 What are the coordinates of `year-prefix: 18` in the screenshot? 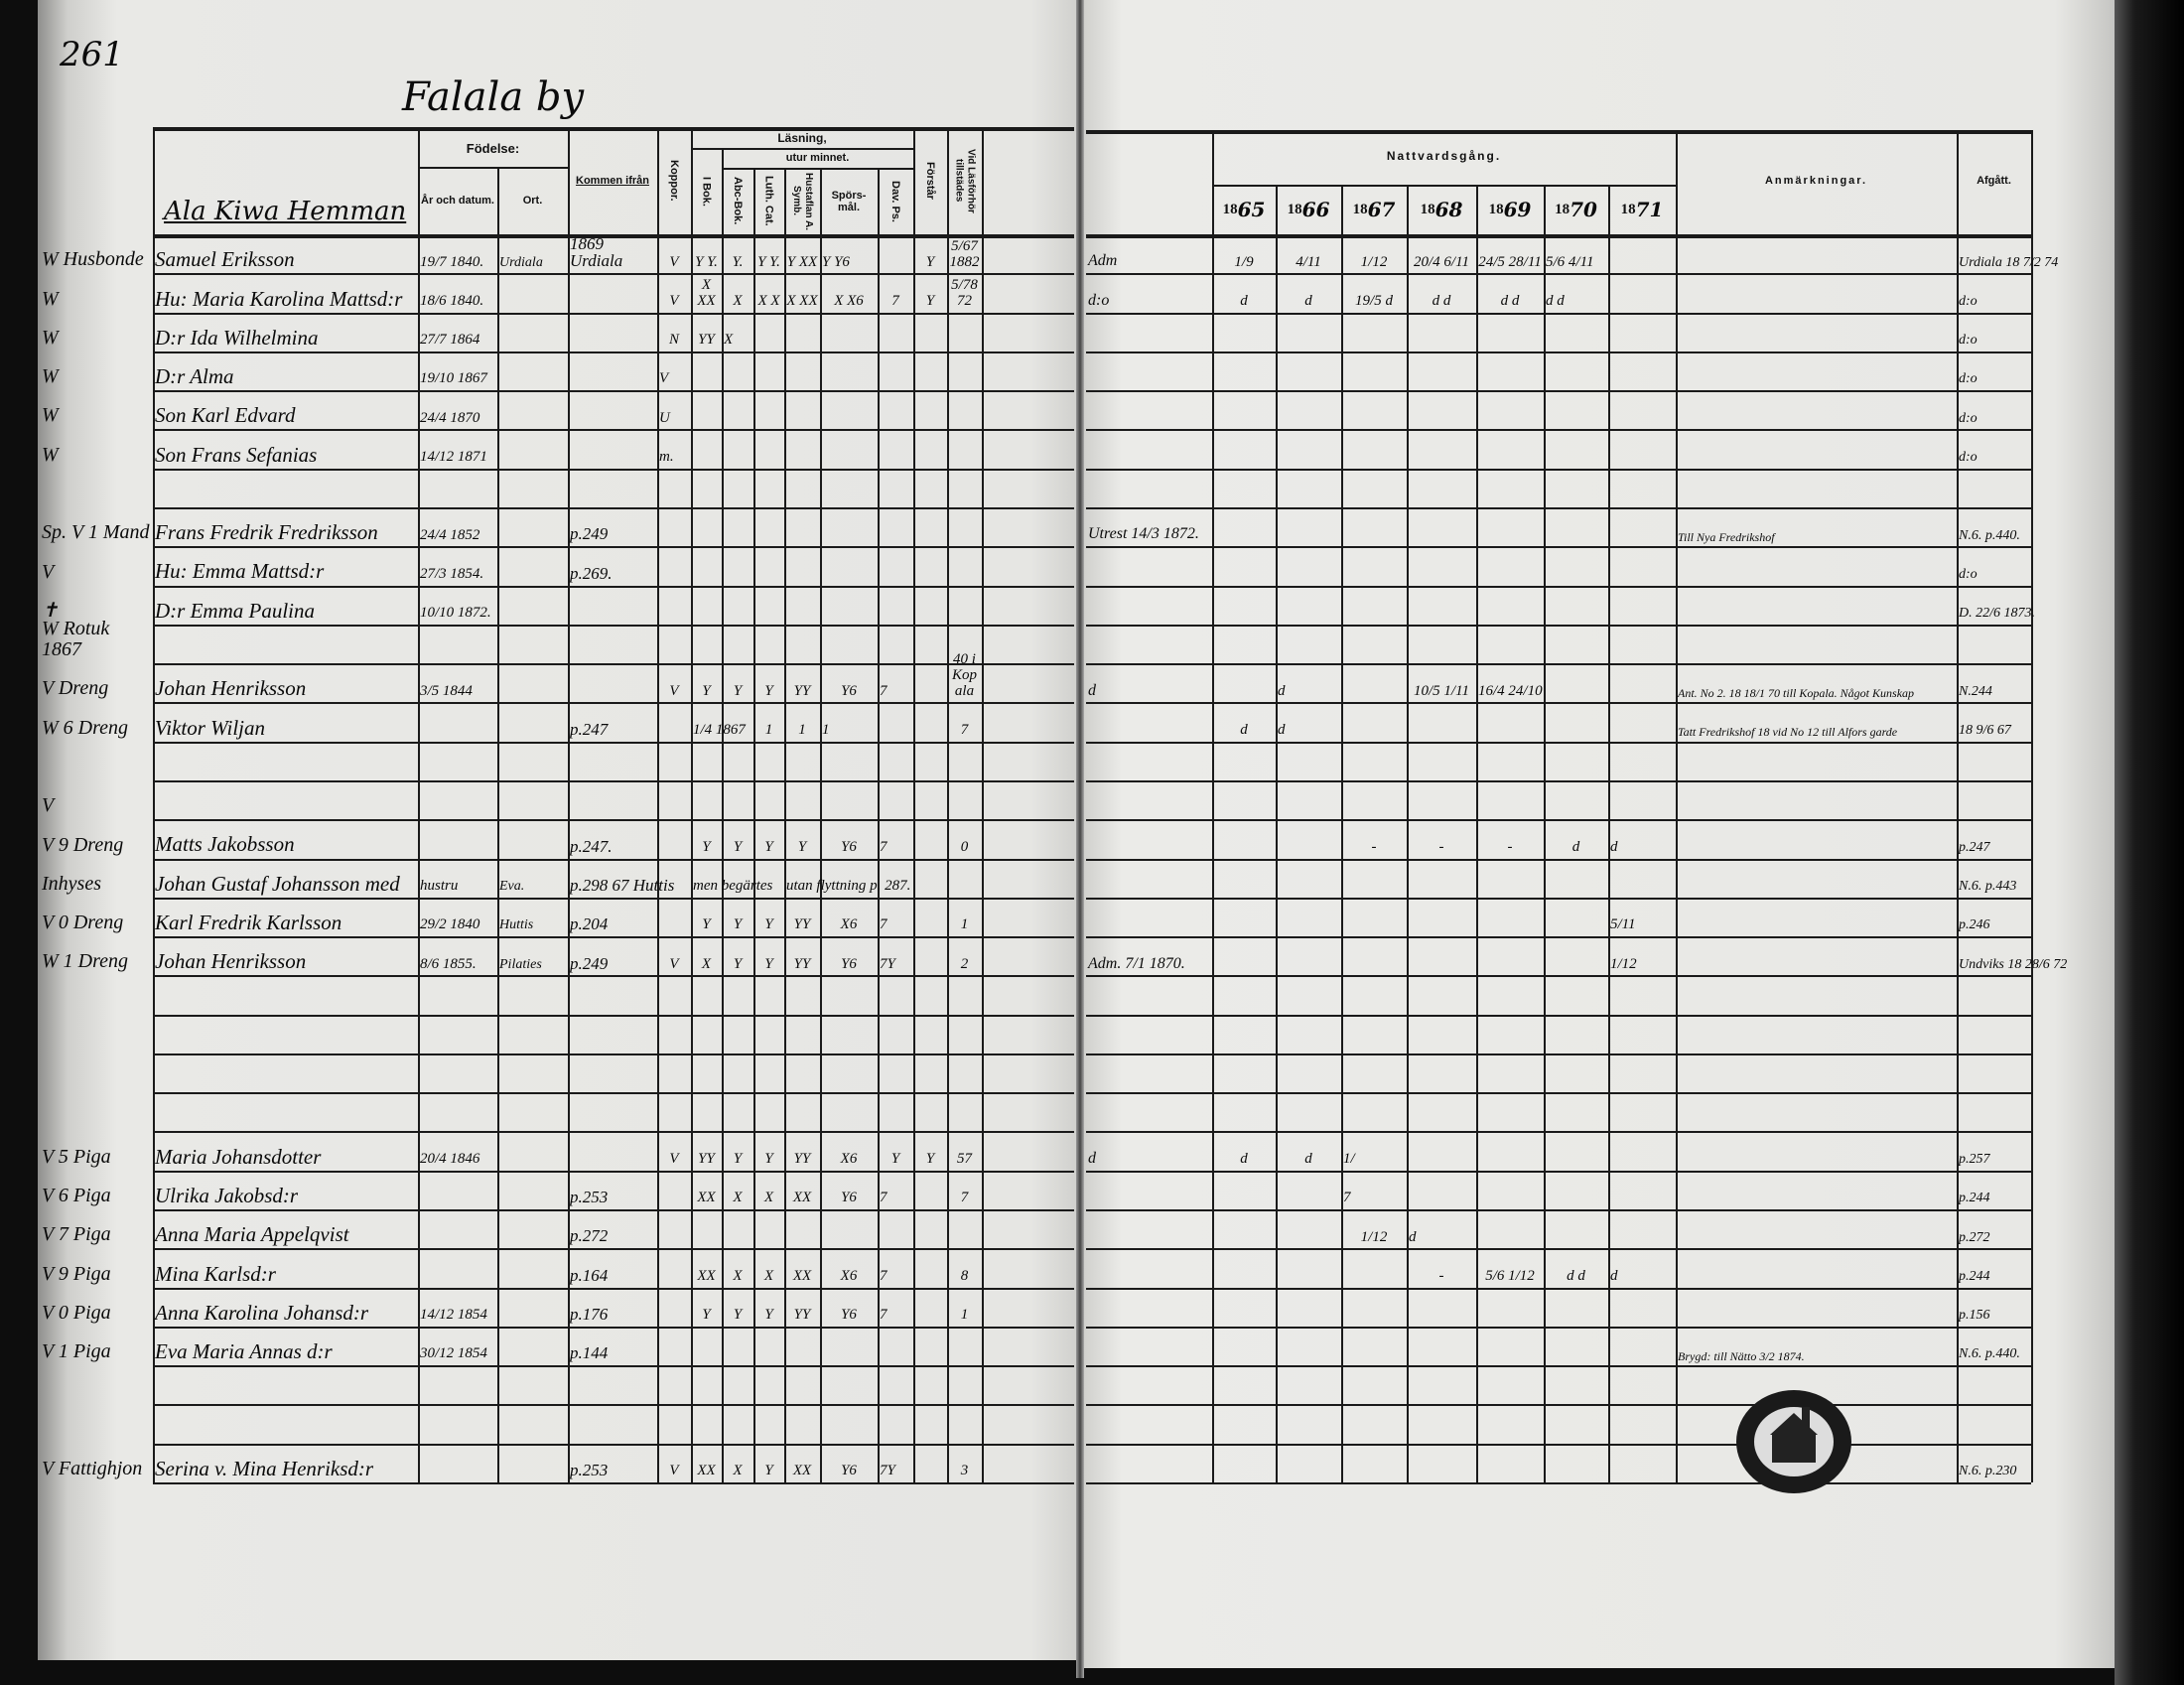 It's located at (1294, 210).